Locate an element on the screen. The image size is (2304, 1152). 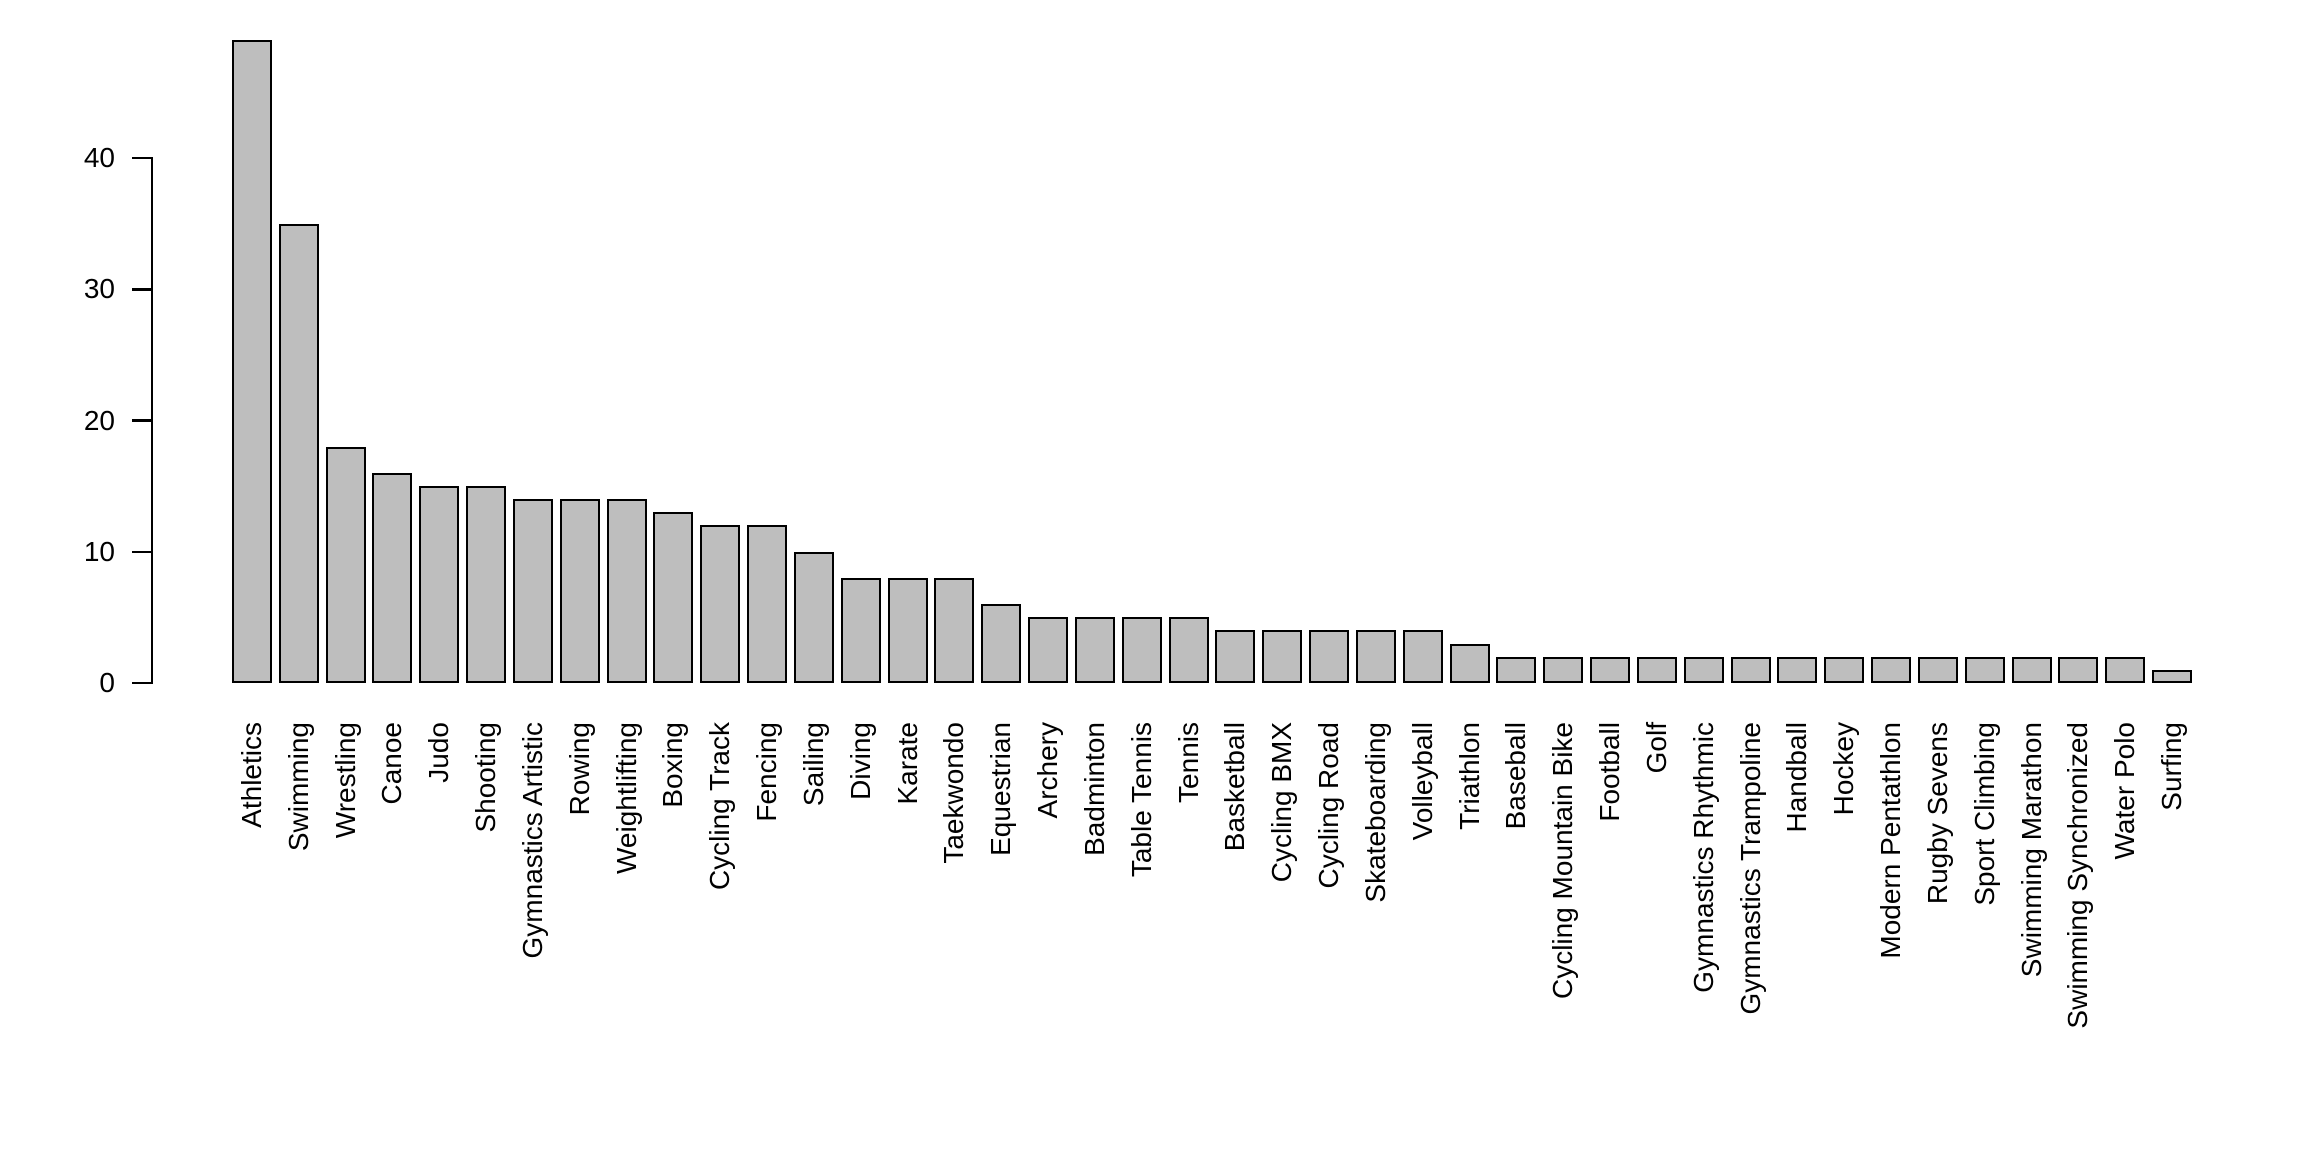
bar-skateboarding is located at coordinates (1376, 656).